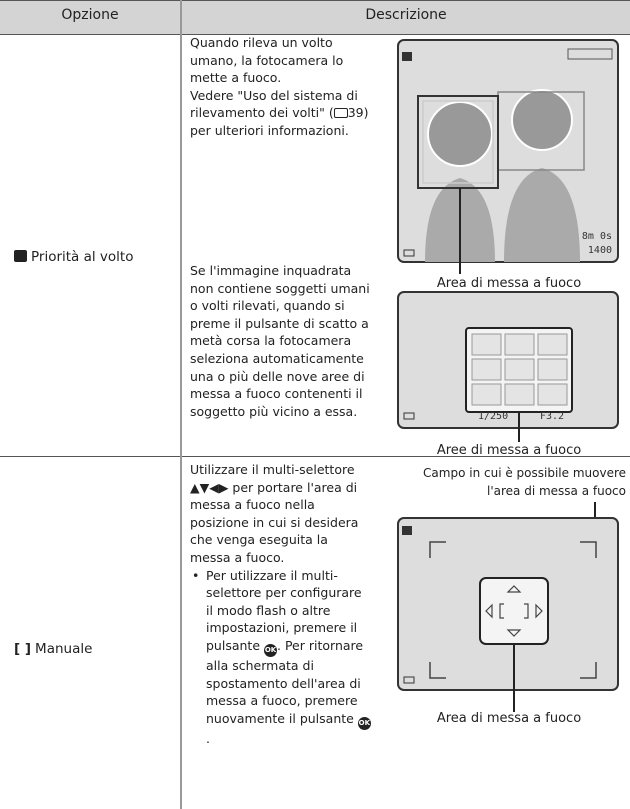  I want to click on option: [ ] Manuale, so click(53, 650).